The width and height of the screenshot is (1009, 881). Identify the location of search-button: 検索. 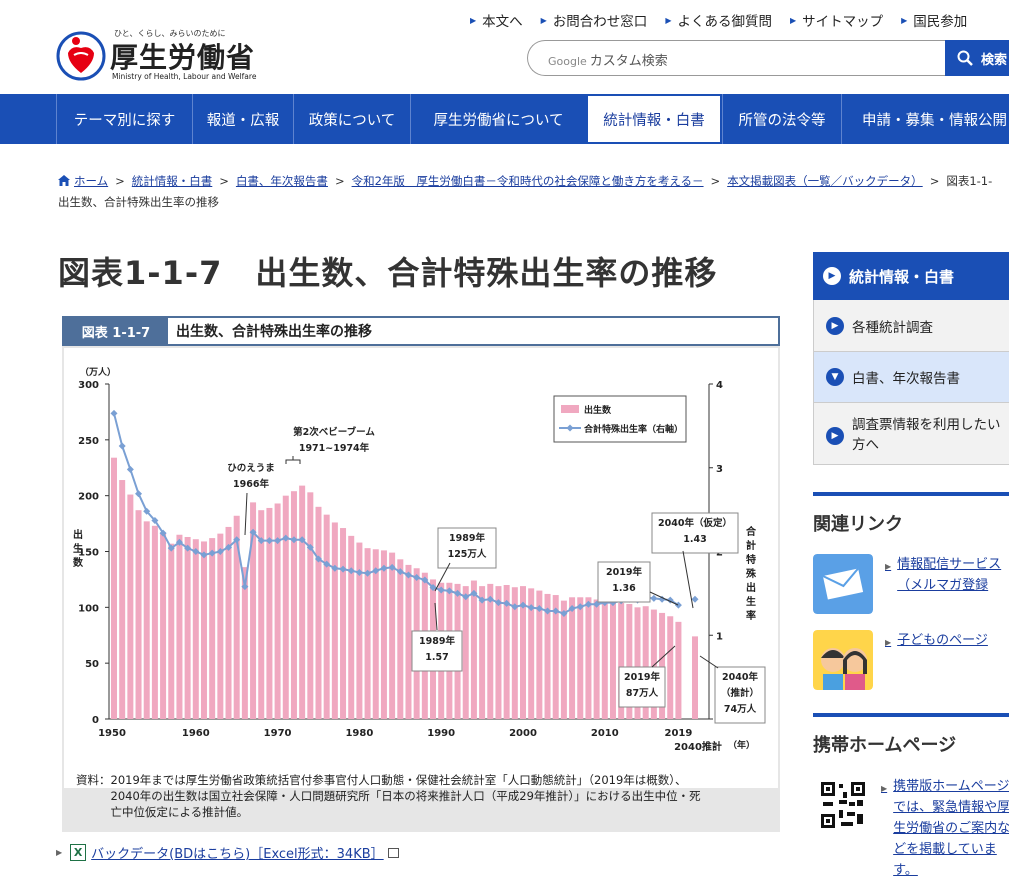
(977, 58).